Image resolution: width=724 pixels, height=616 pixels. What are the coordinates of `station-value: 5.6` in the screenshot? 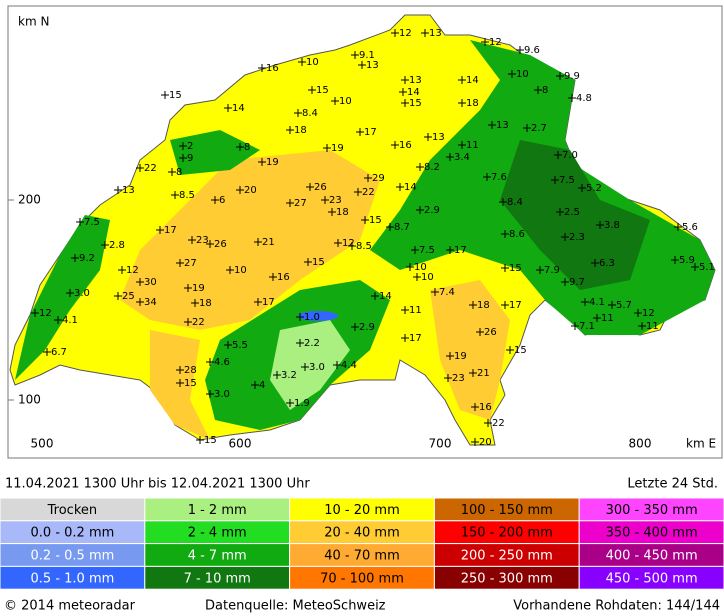 It's located at (690, 227).